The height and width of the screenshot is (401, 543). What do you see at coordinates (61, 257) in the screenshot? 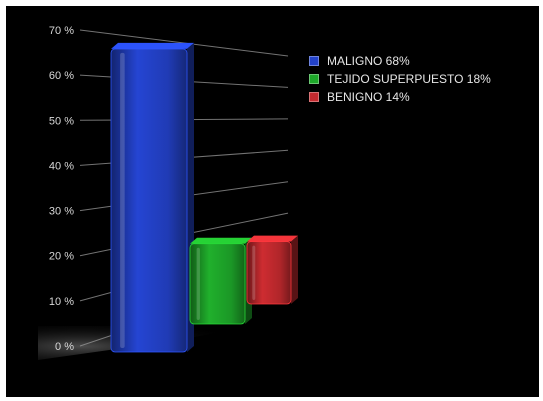
I see `y-tick-label: 20 %` at bounding box center [61, 257].